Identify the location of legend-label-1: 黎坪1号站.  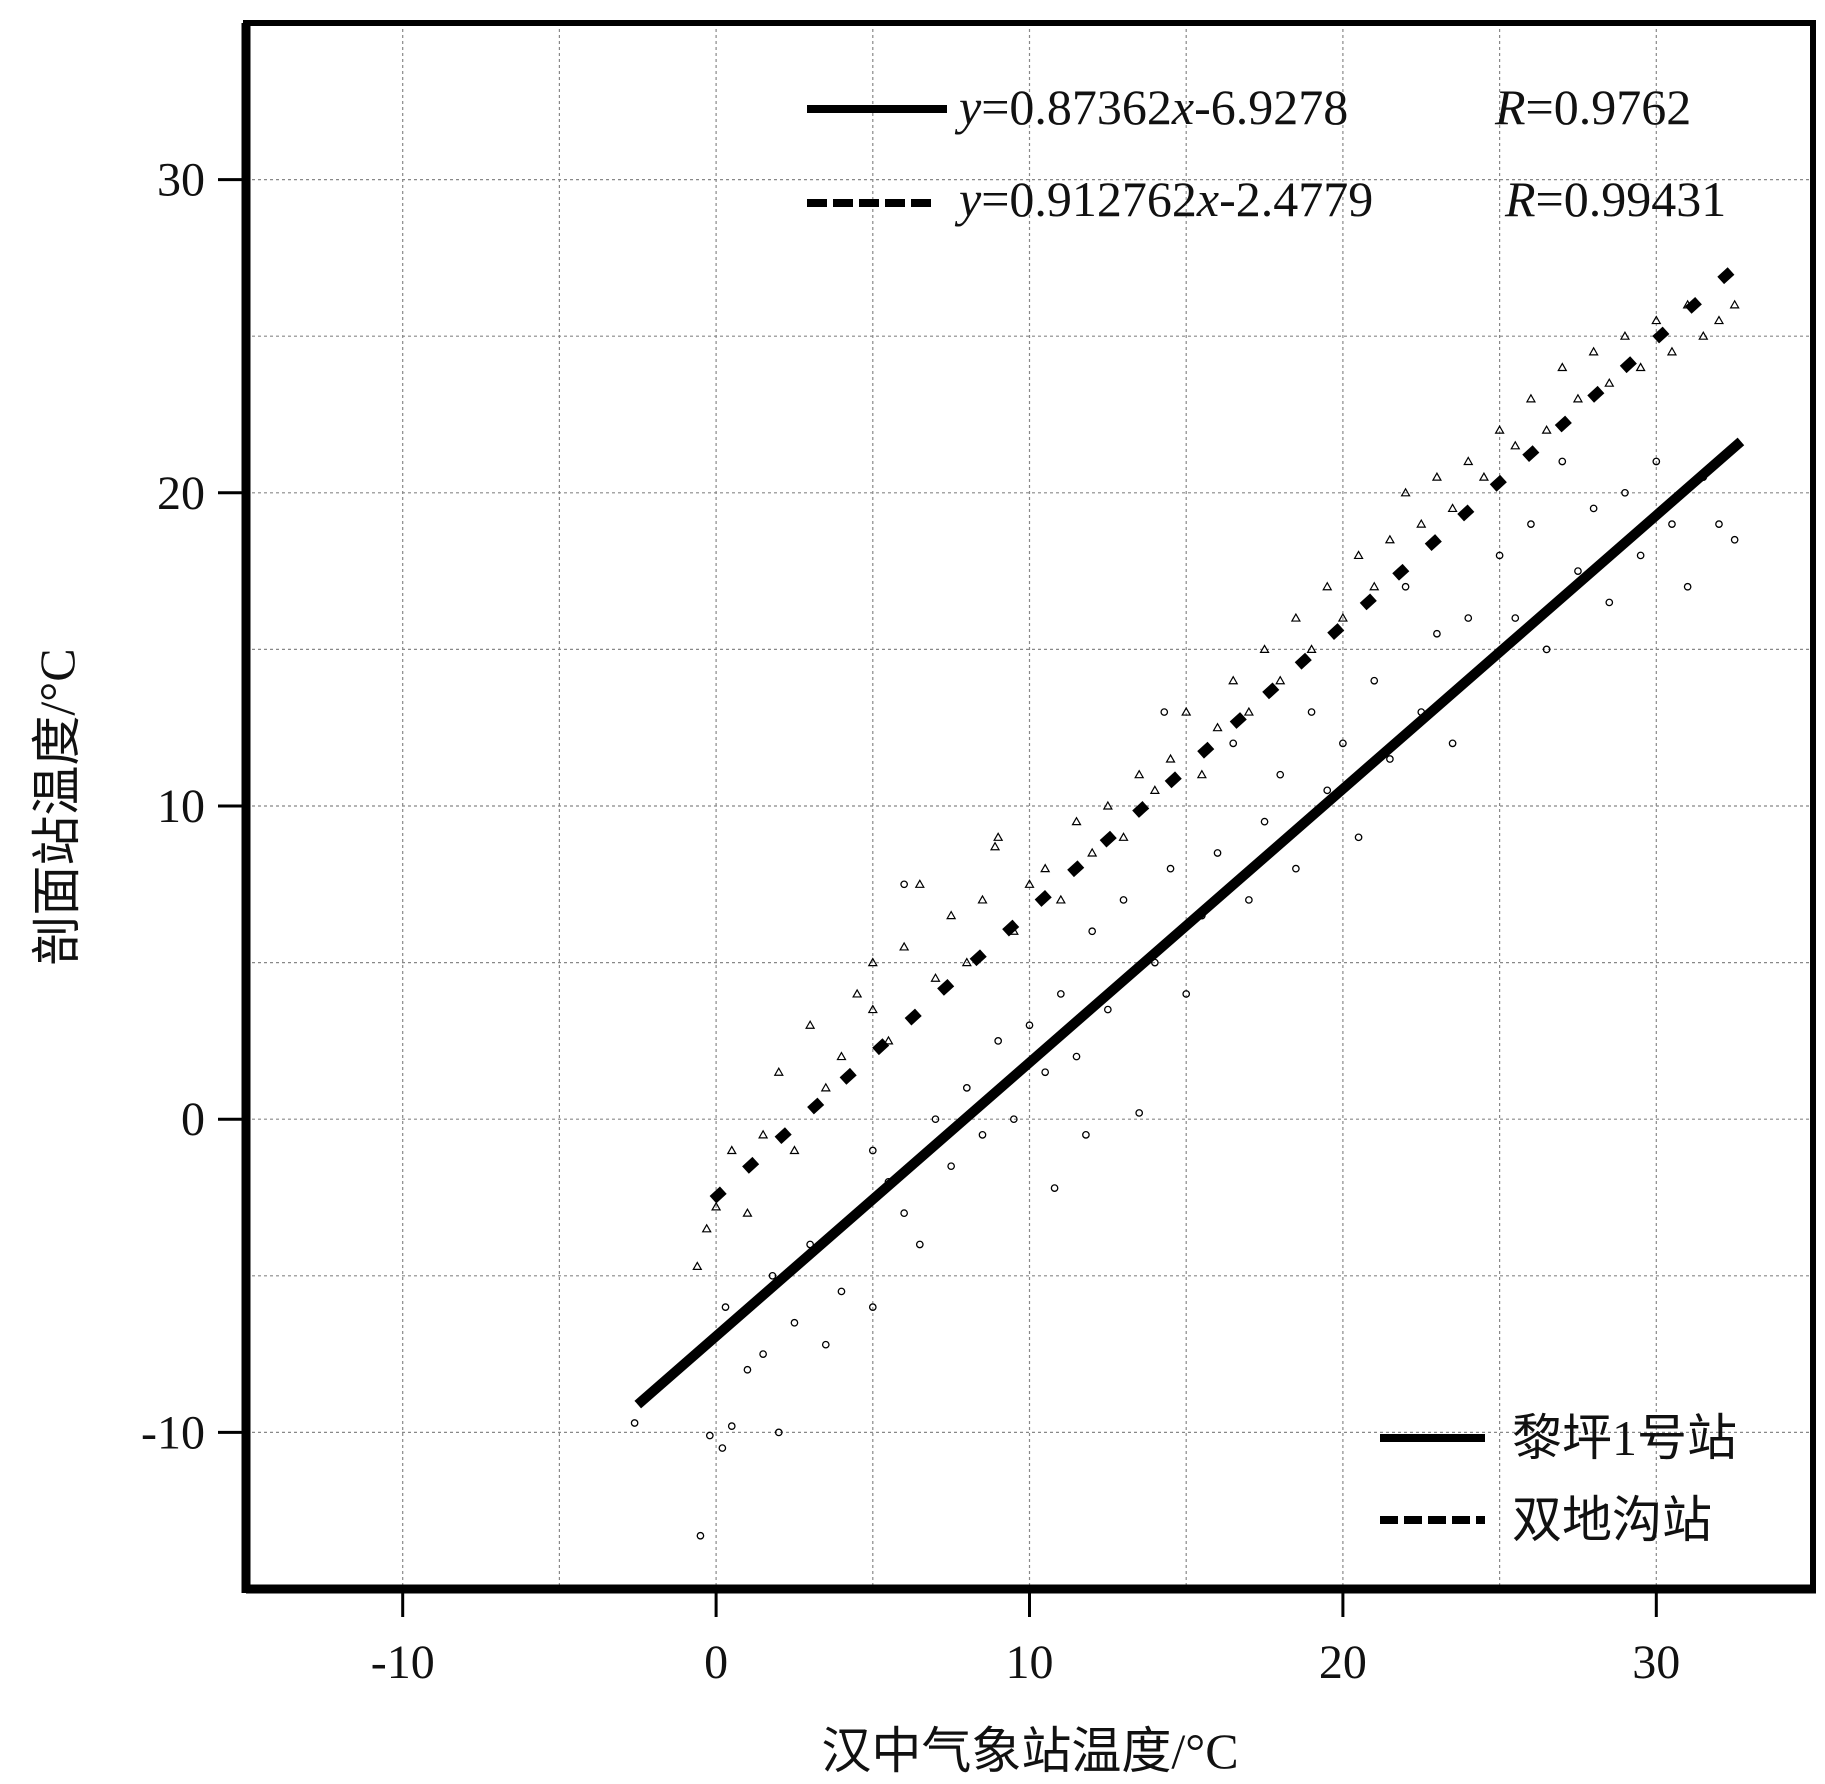
(1624, 1438).